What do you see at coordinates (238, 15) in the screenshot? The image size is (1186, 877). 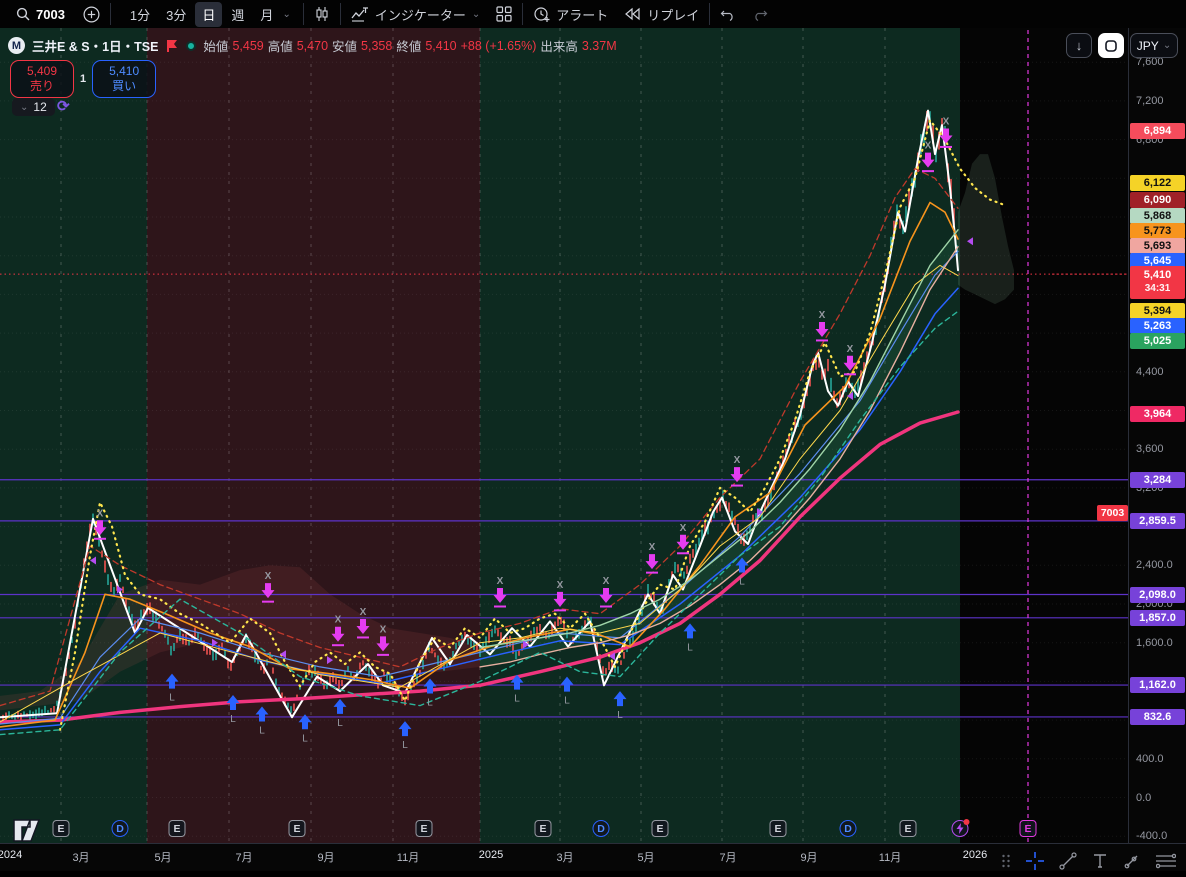 I see `interval-week: 週` at bounding box center [238, 15].